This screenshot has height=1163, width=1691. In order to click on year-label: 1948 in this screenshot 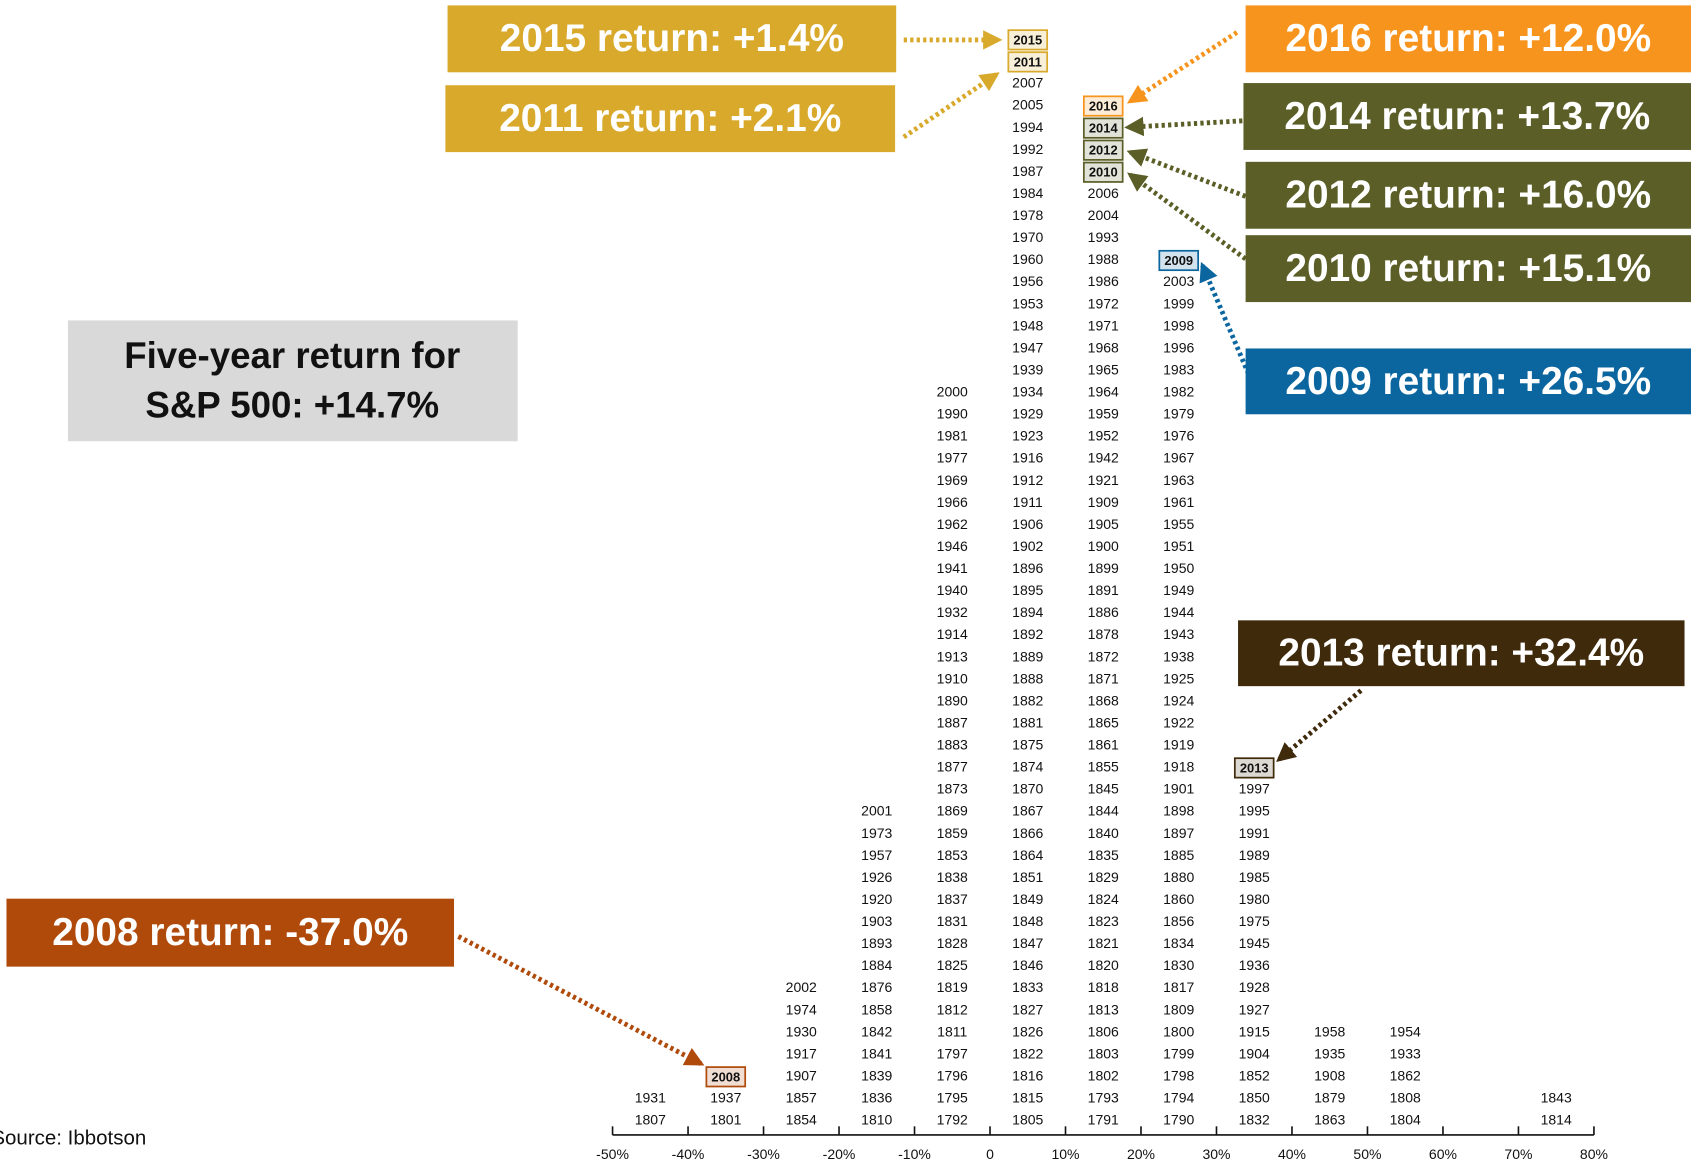, I will do `click(1027, 325)`.